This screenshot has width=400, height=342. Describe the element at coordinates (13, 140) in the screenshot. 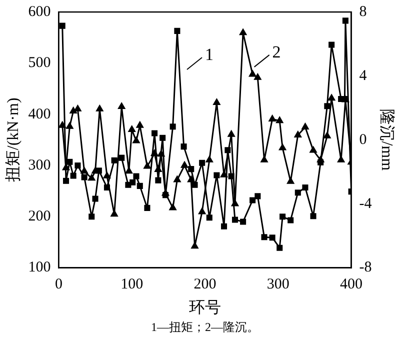

I see `y-axis-title: 扭矩/(kN·m)` at that location.